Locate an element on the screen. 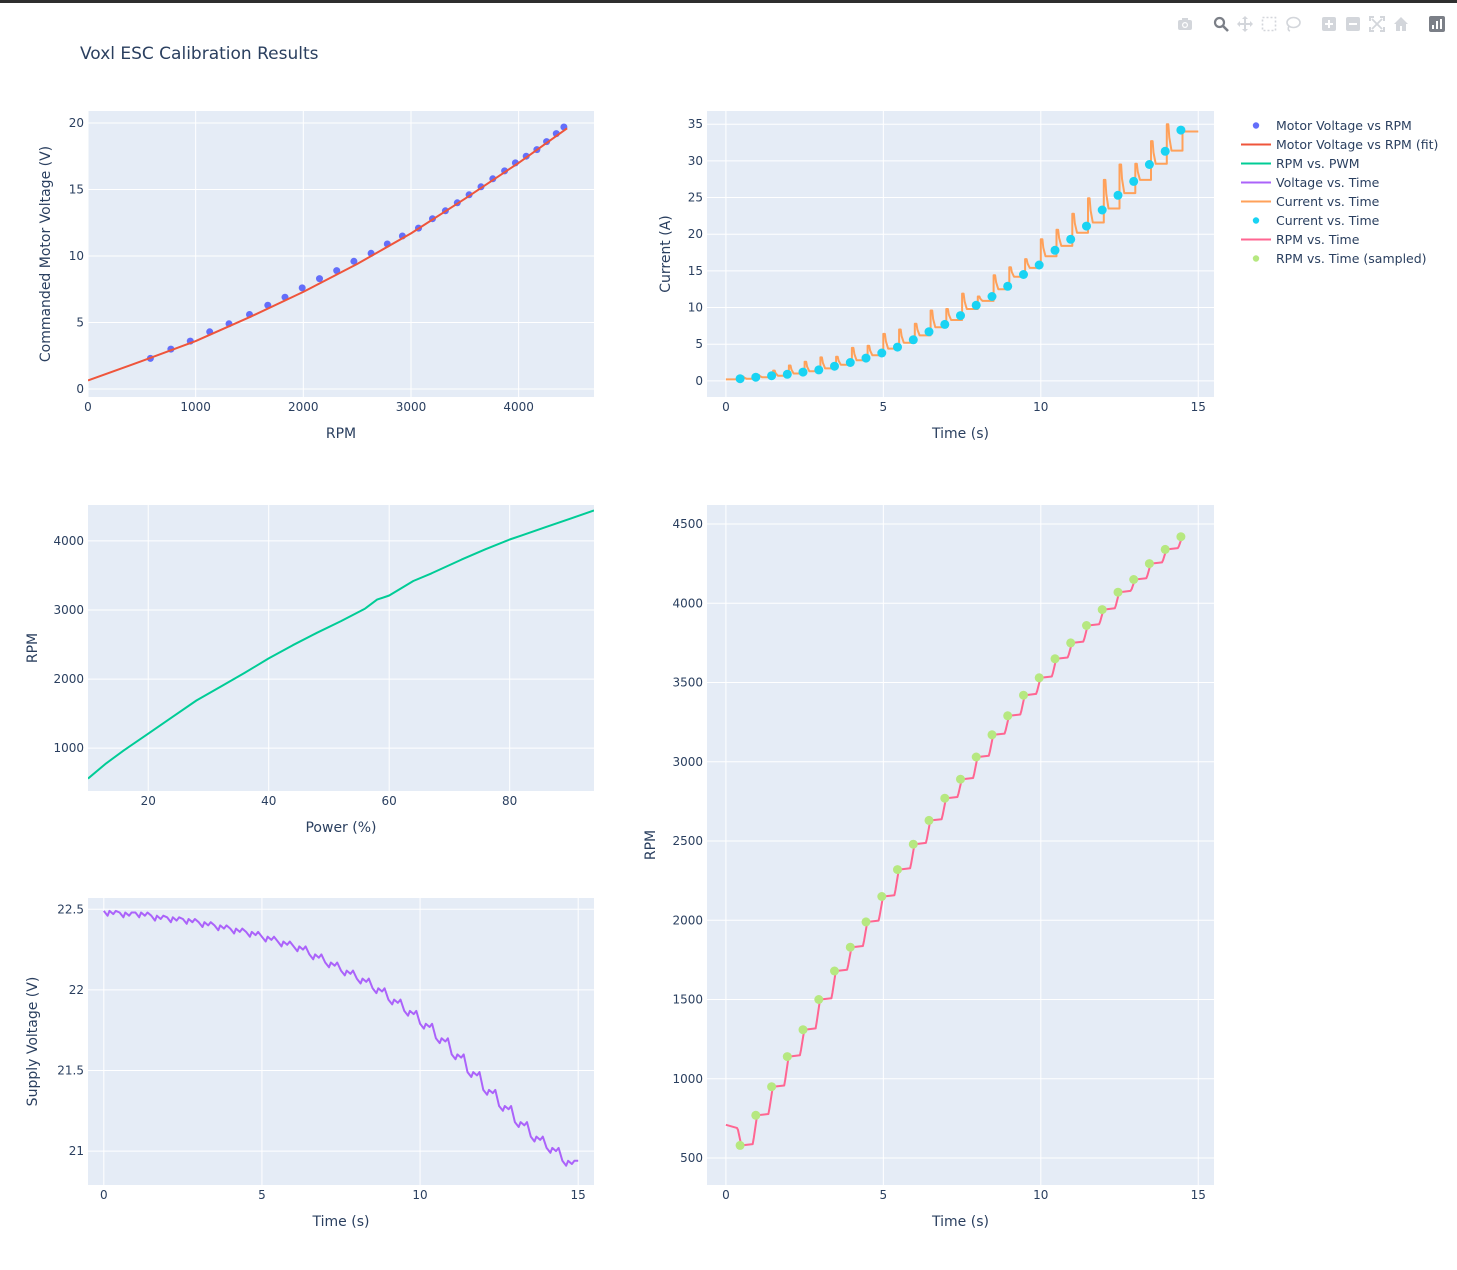  x-tick-label: 40 is located at coordinates (268, 801).